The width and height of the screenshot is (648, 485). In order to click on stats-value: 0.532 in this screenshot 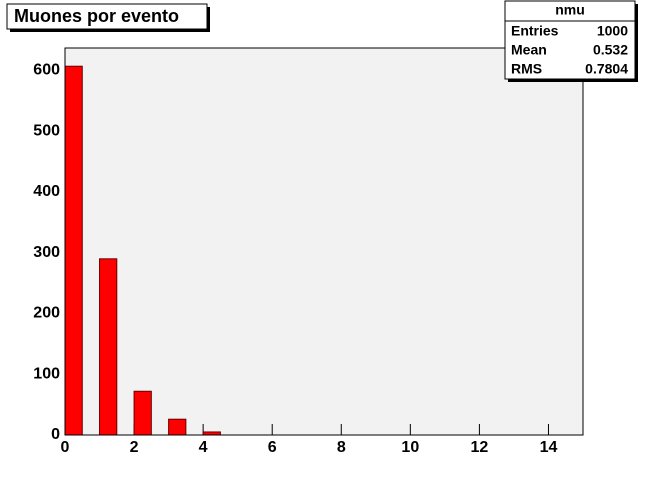, I will do `click(610, 50)`.